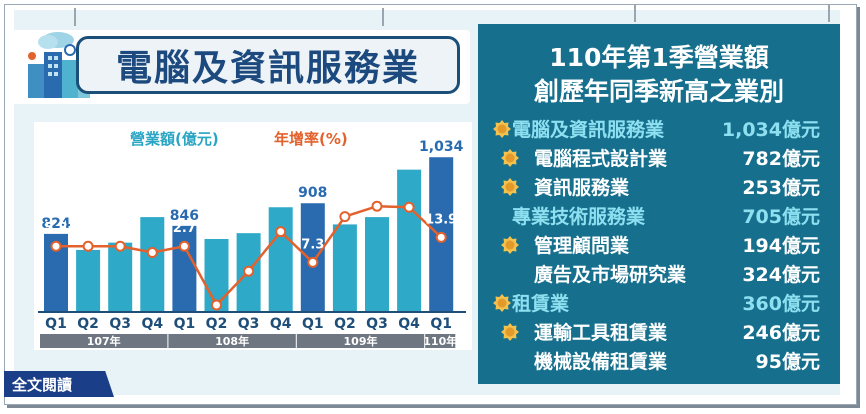  I want to click on industry-name: 運輸工具租賃業, so click(601, 333).